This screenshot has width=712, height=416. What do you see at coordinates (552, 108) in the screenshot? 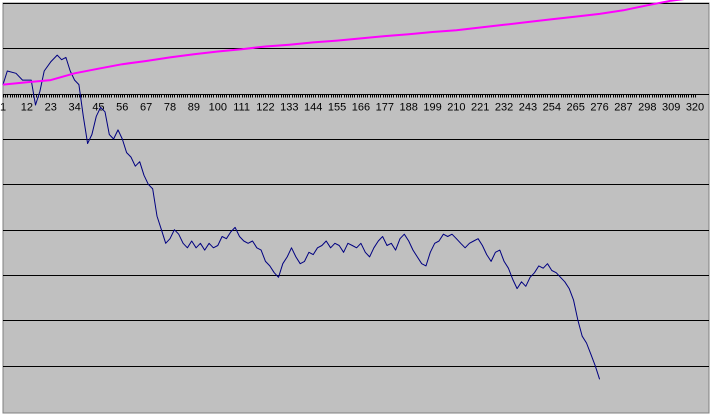
I see `x-tick-label: 254` at bounding box center [552, 108].